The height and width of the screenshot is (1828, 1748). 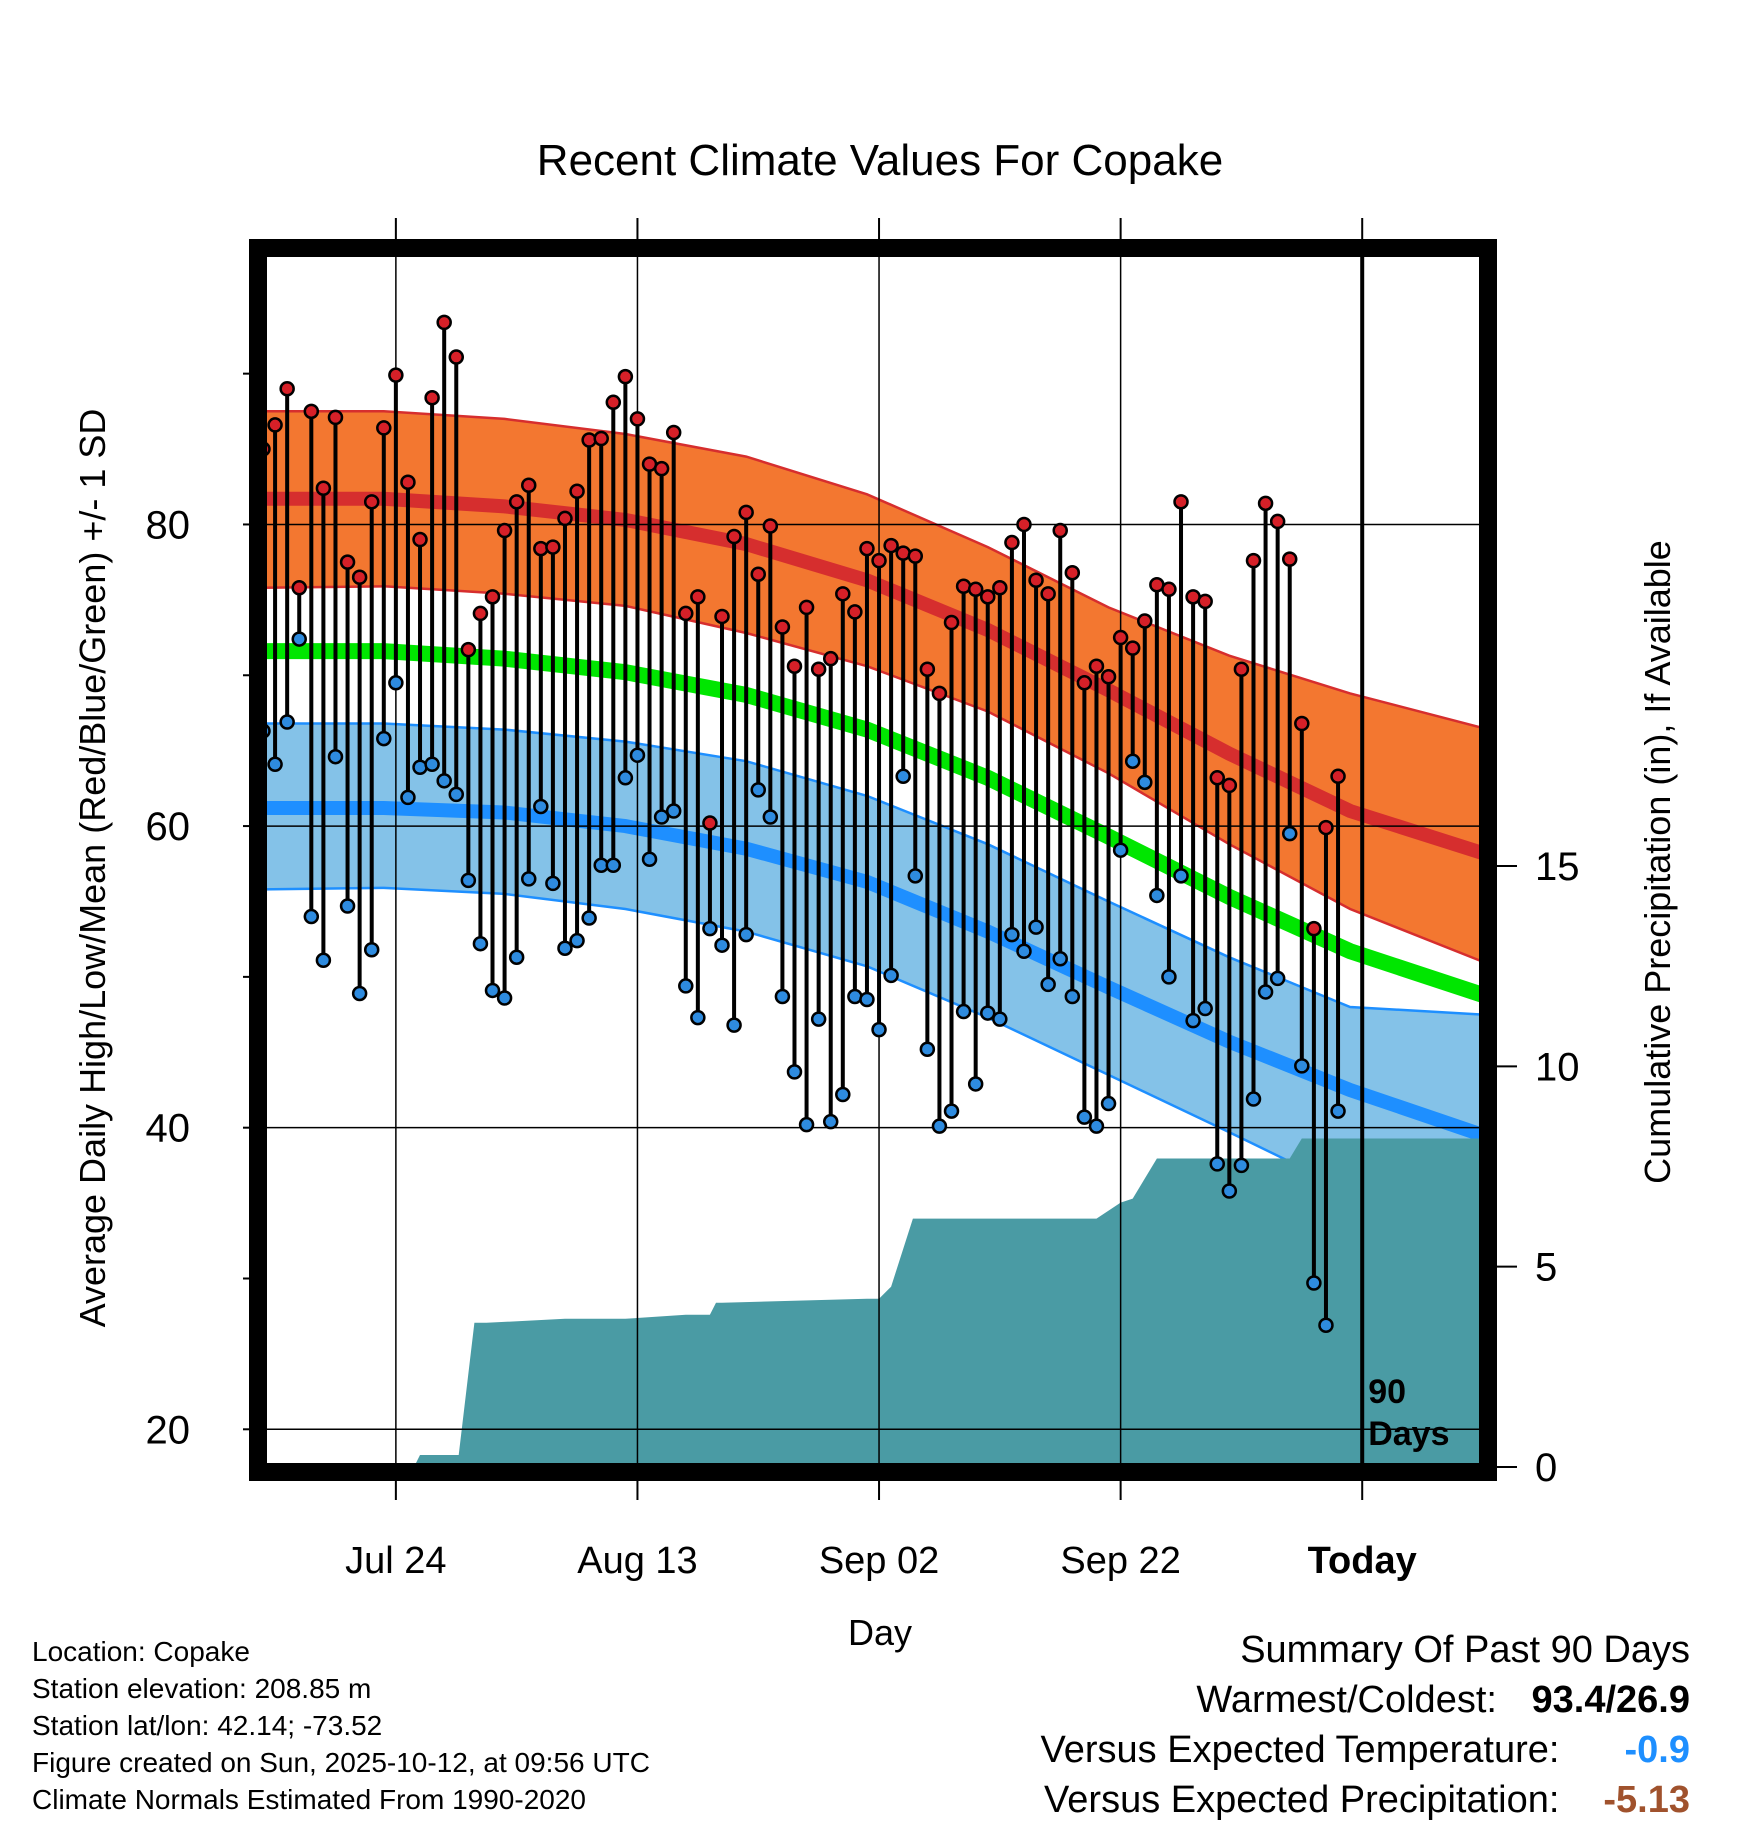 I want to click on y2-tick-label: 15, so click(x=1557, y=867).